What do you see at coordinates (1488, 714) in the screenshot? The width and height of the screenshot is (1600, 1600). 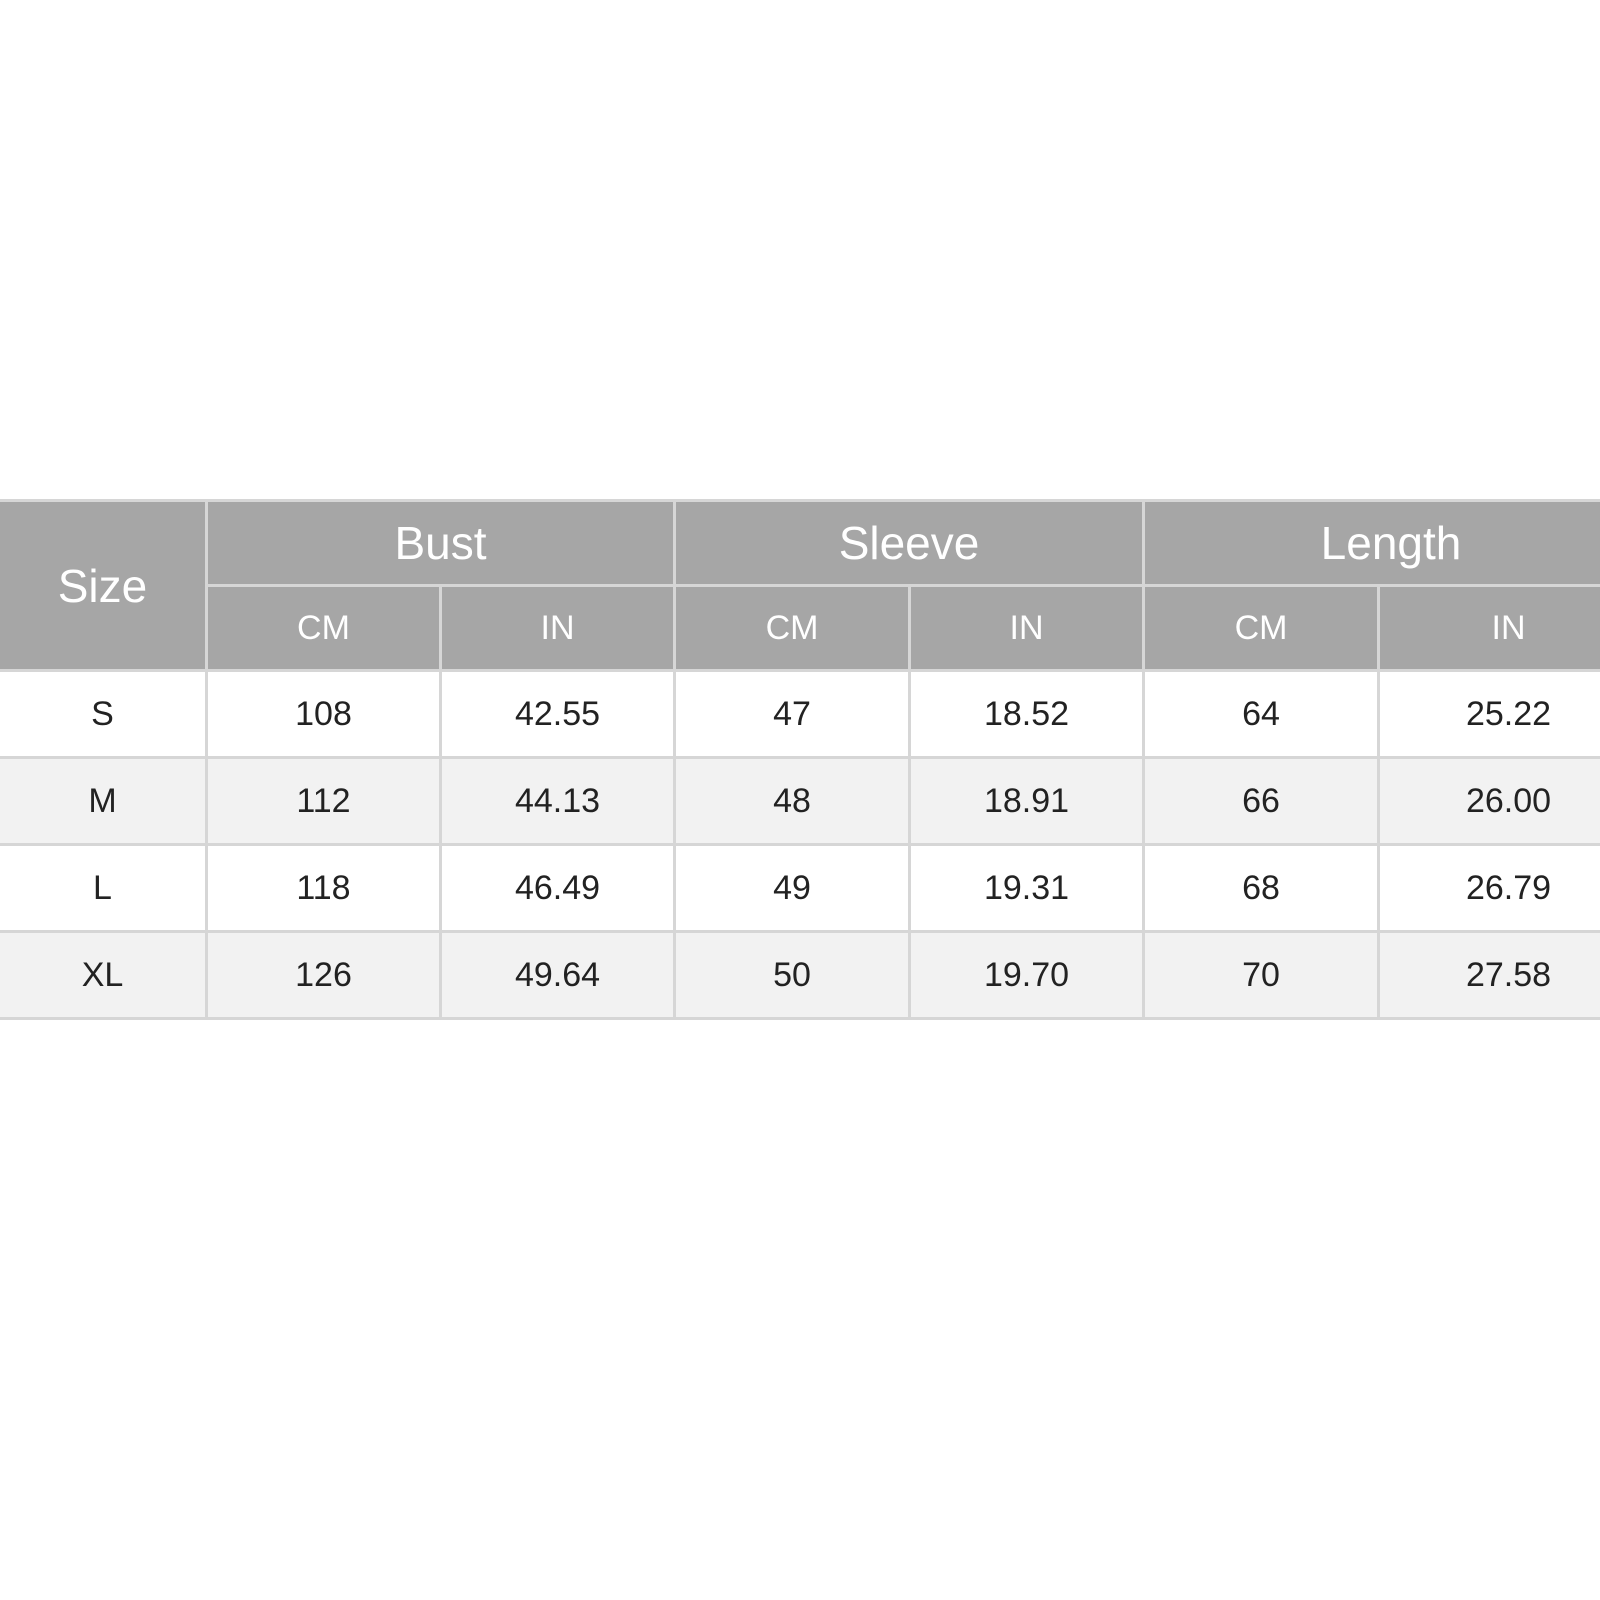 I see `value-cell: 25.22` at bounding box center [1488, 714].